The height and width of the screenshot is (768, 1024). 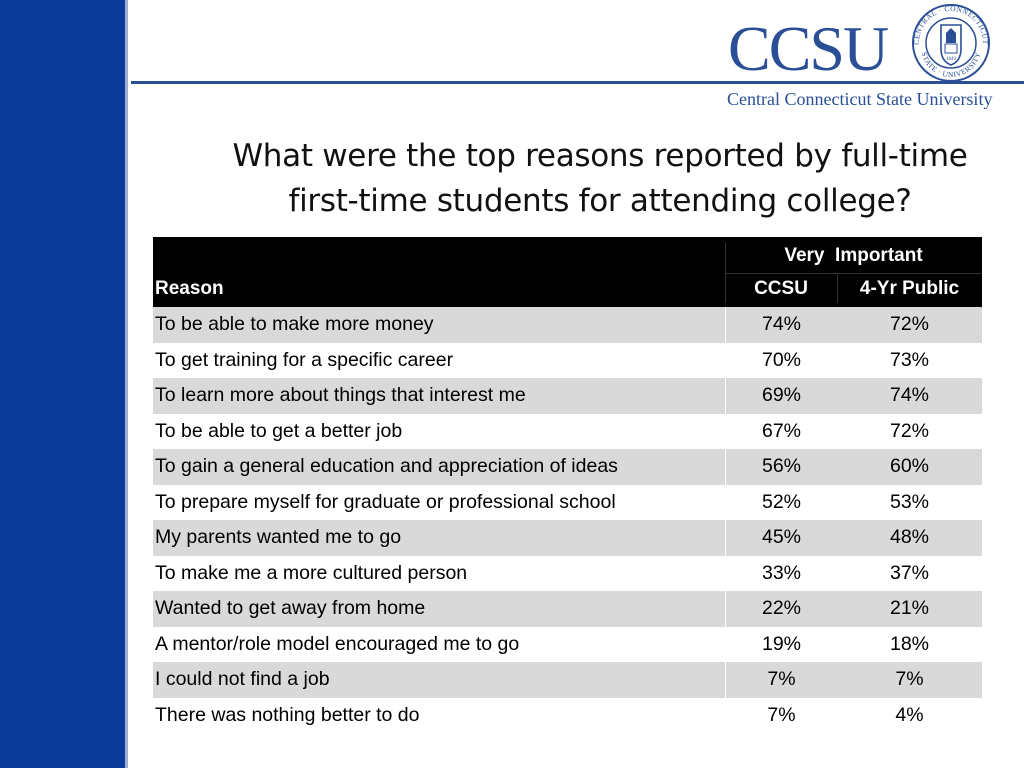 I want to click on ccsu-value-cell: 70%, so click(x=781, y=360).